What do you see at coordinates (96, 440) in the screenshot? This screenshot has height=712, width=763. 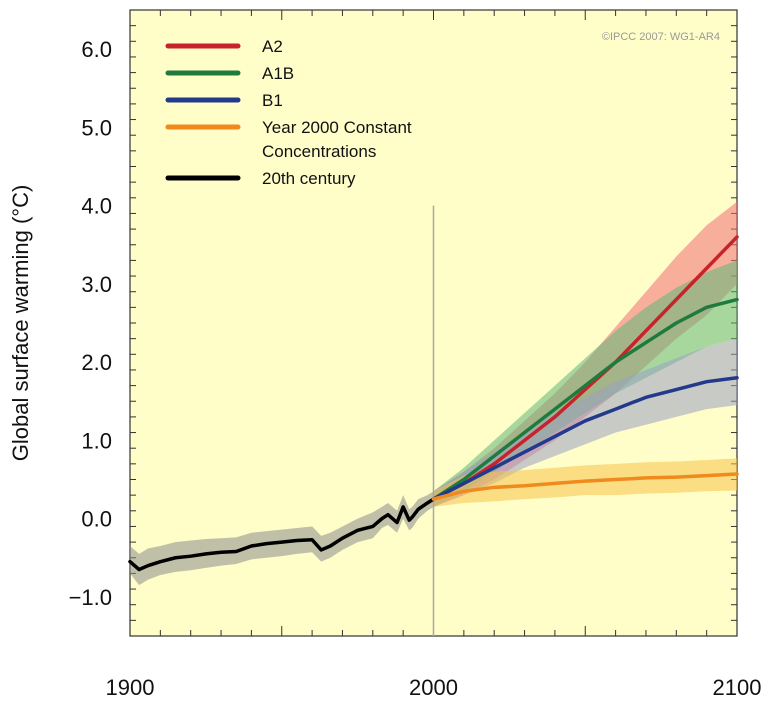 I see `y-tick-label: 1.0` at bounding box center [96, 440].